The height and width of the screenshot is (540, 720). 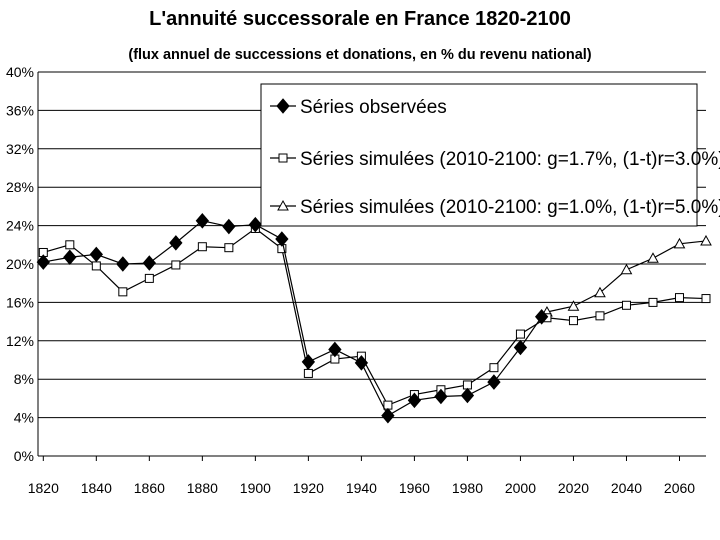 What do you see at coordinates (626, 488) in the screenshot?
I see `x-tick-label: 2040` at bounding box center [626, 488].